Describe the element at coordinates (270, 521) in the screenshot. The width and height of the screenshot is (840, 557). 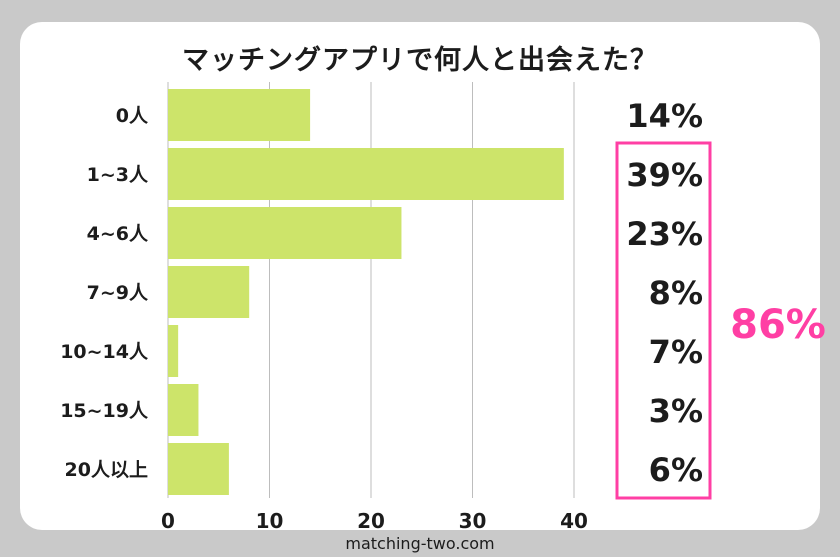
I see `x-tick-label: 10` at that location.